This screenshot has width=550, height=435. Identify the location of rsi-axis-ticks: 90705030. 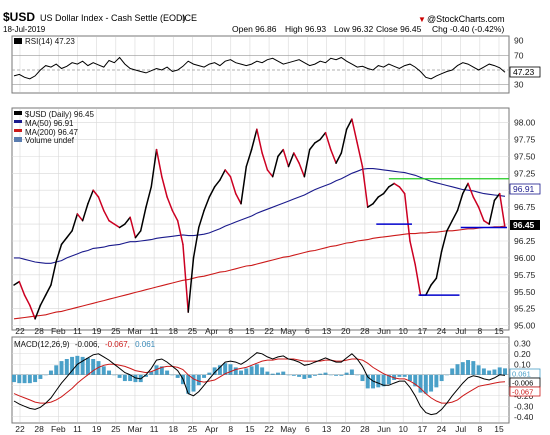
(519, 63).